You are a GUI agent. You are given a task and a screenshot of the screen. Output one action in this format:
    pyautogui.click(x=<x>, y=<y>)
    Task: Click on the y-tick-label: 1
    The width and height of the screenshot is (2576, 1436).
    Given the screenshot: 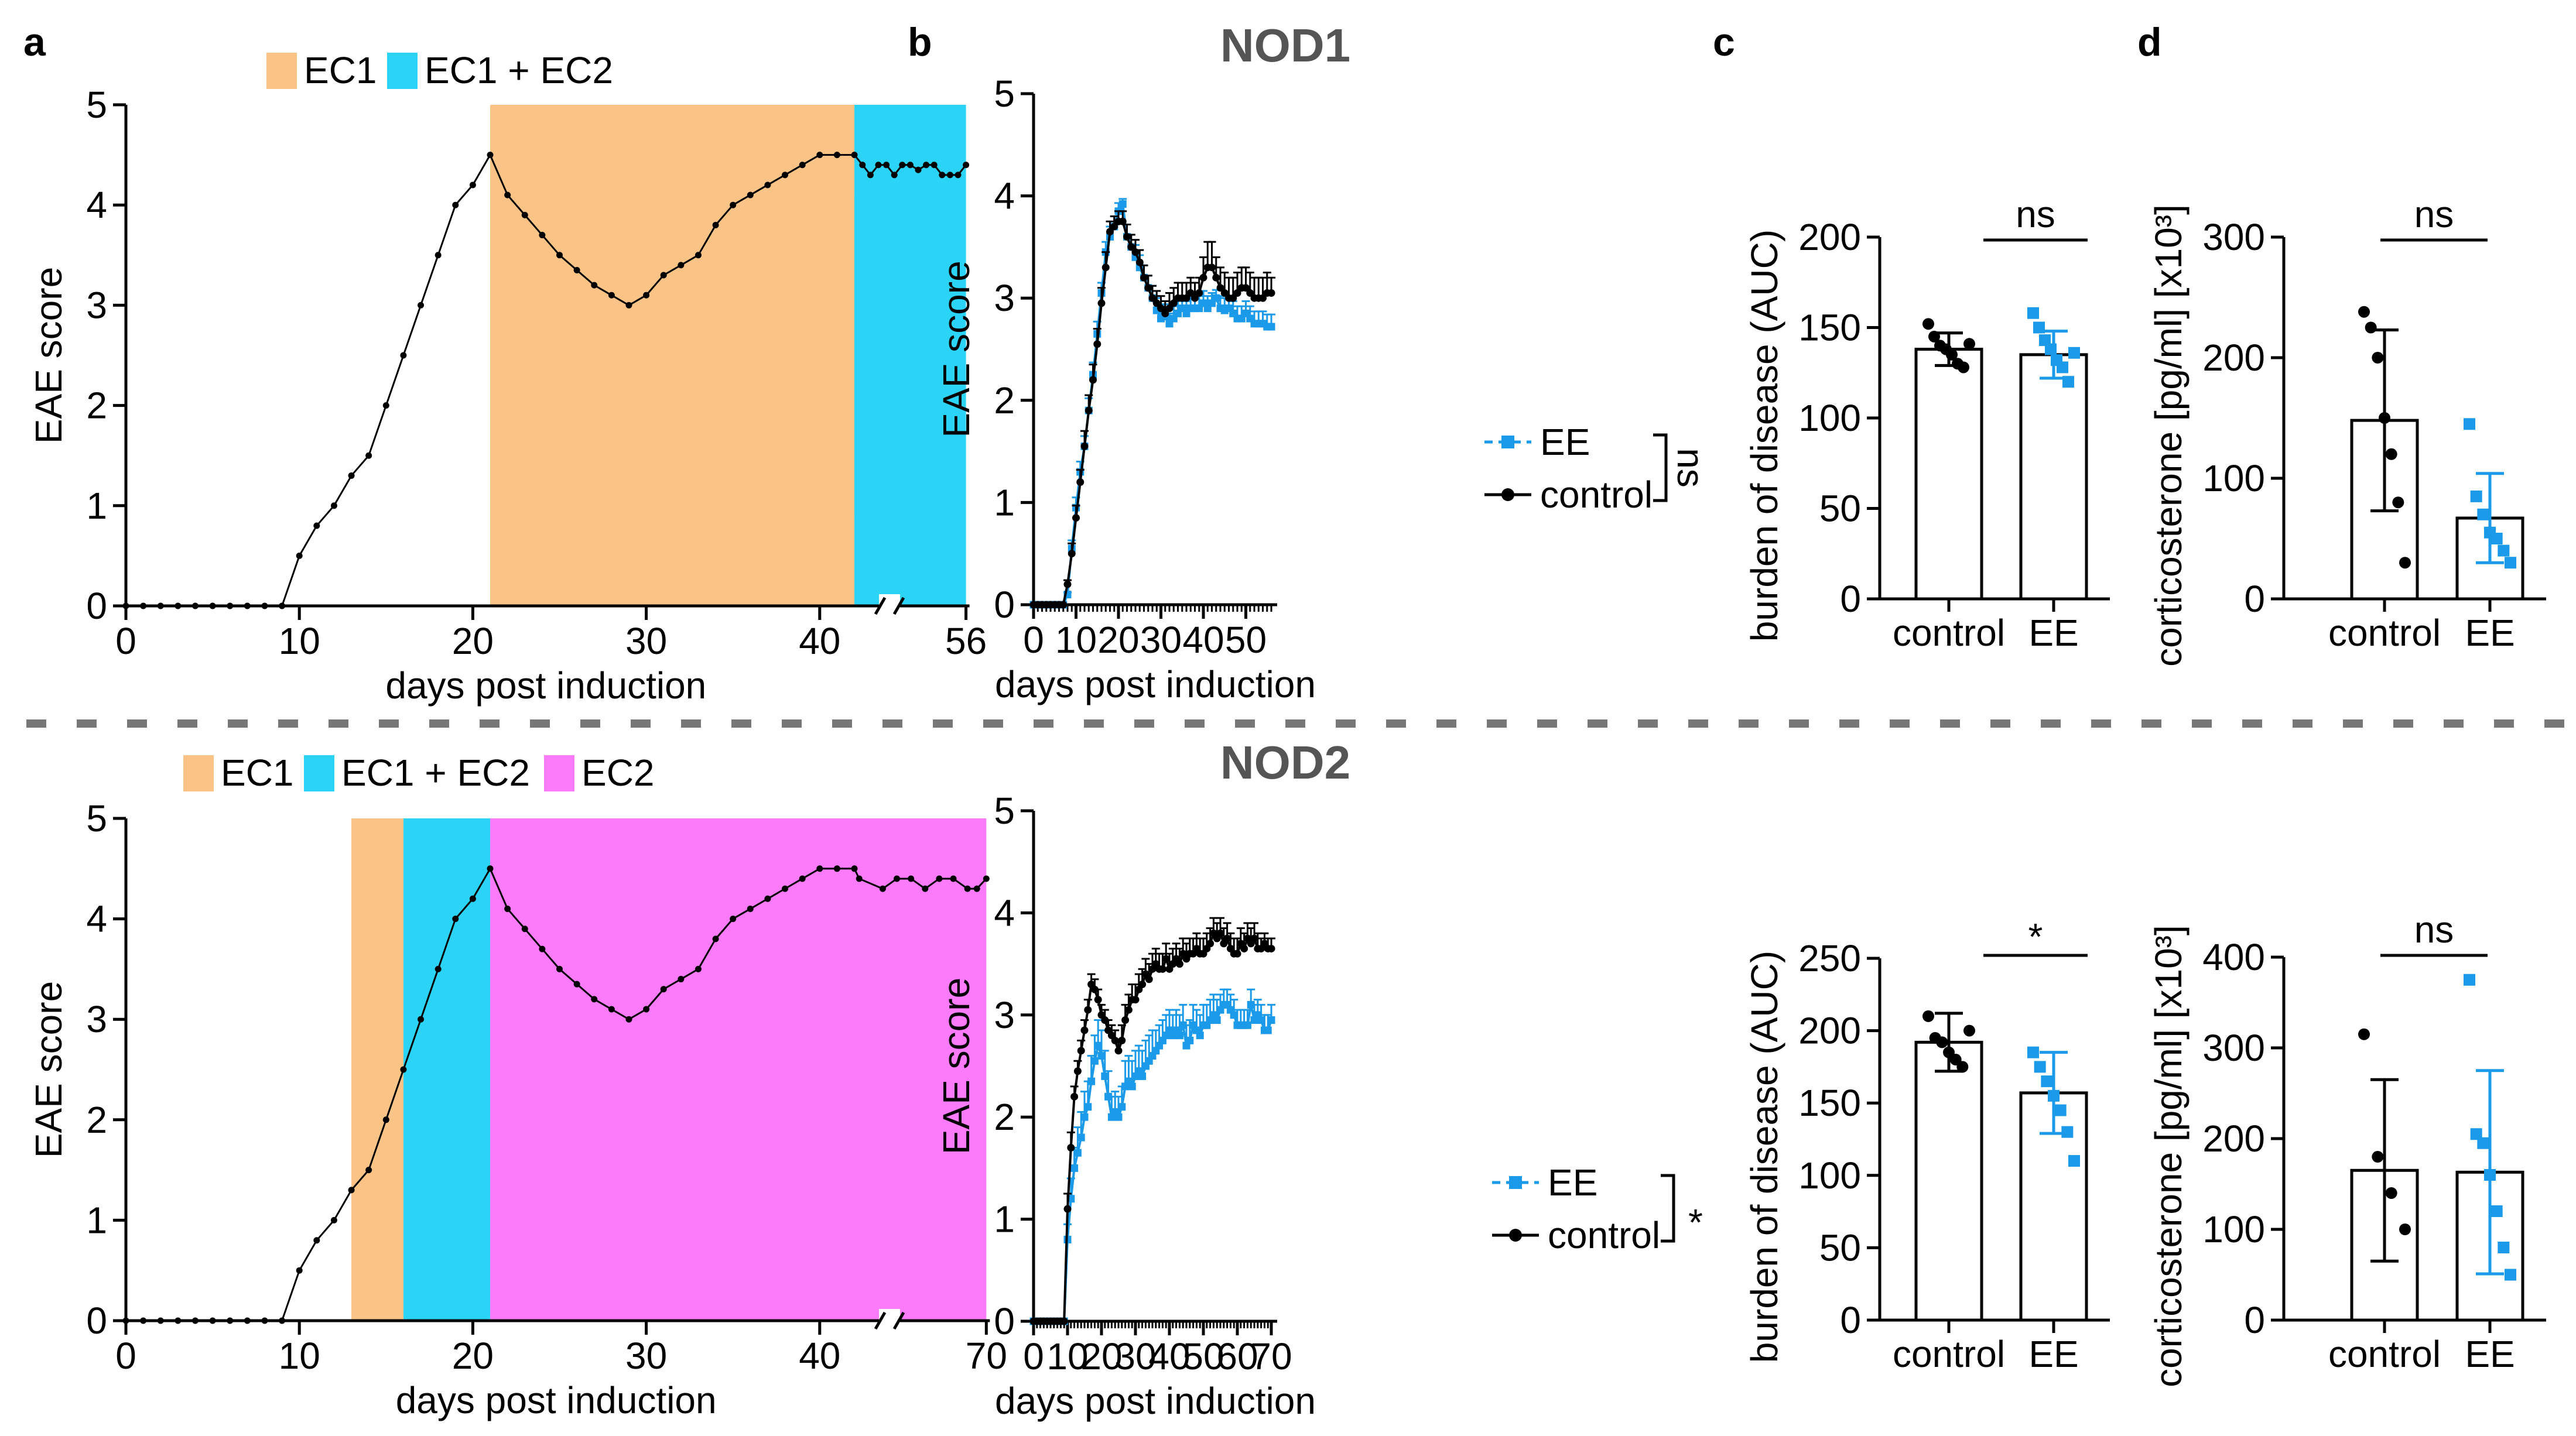 What is the action you would take?
    pyautogui.click(x=97, y=506)
    